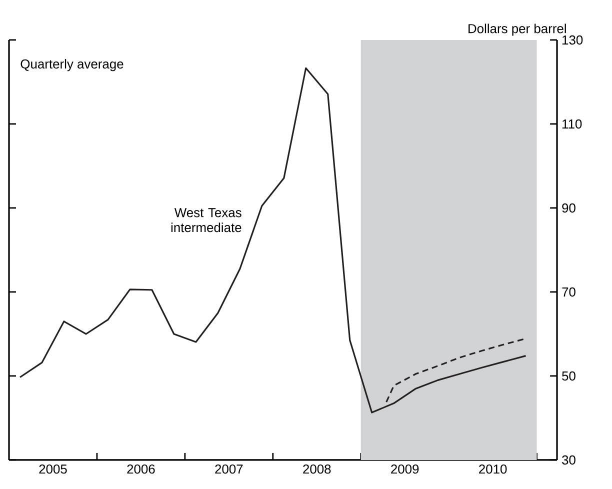 This screenshot has height=489, width=612. What do you see at coordinates (572, 40) in the screenshot?
I see `y-tick-label: 130` at bounding box center [572, 40].